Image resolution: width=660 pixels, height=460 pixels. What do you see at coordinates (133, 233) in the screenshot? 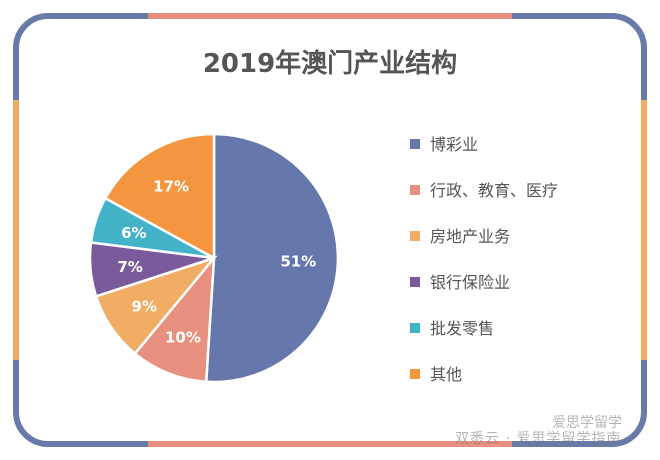
I see `slice-label-5: 6%` at bounding box center [133, 233].